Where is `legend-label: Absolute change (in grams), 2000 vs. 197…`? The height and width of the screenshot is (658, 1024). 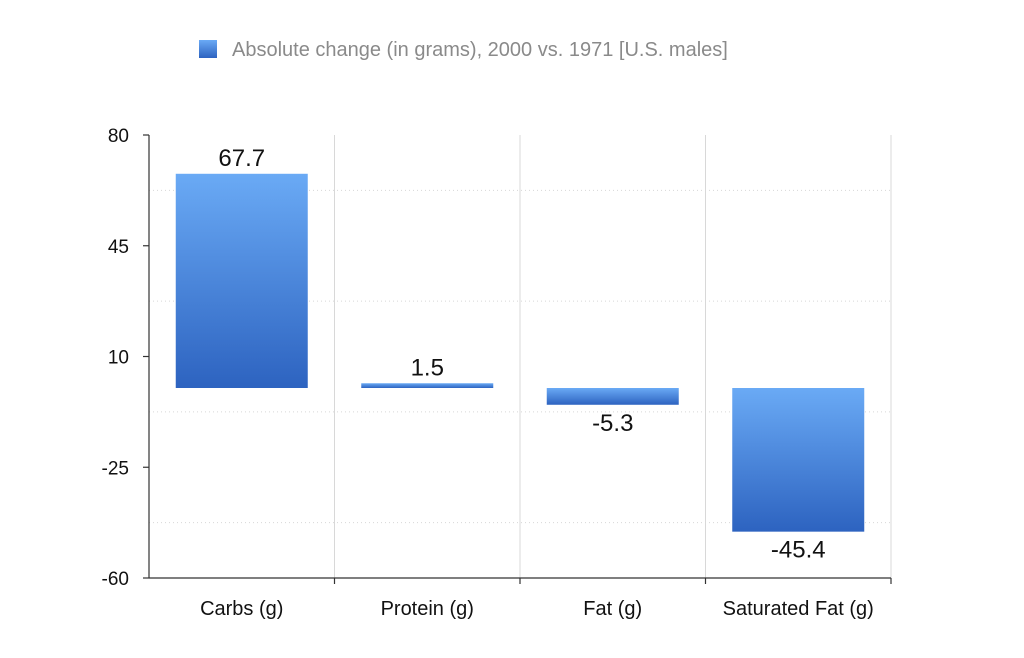
legend-label: Absolute change (in grams), 2000 vs. 197… is located at coordinates (480, 50).